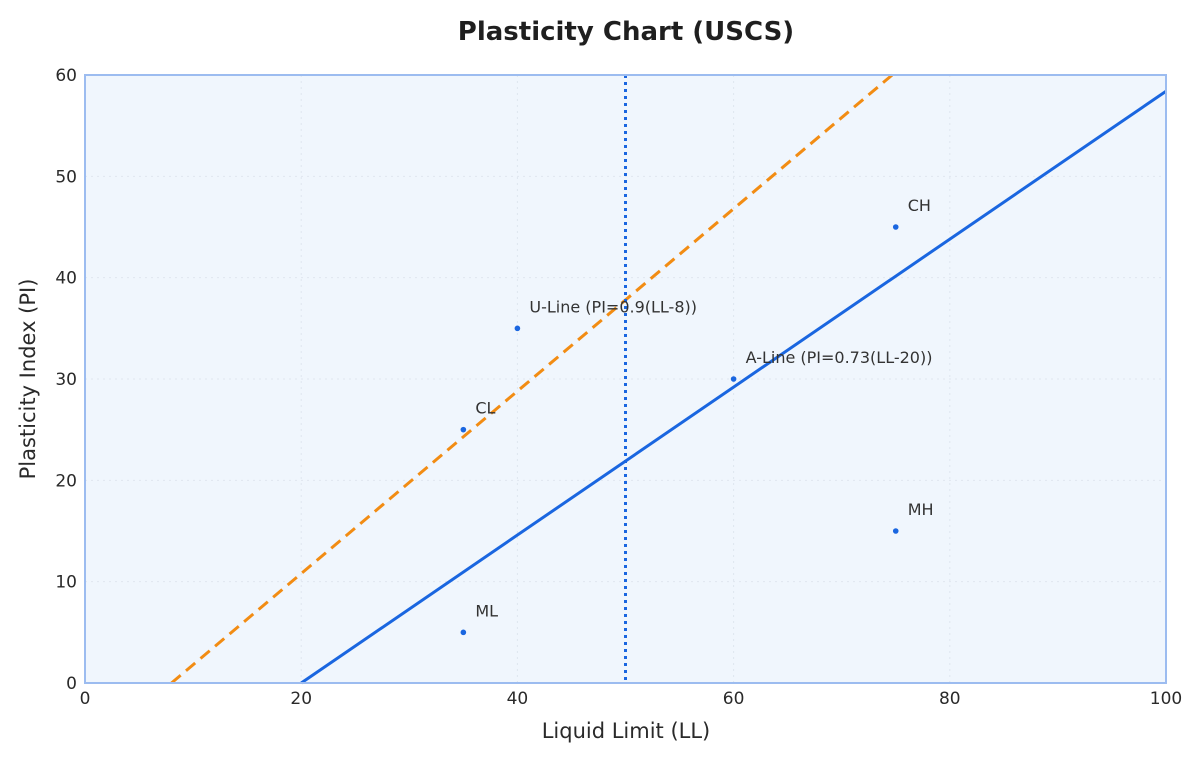 The image size is (1200, 760). What do you see at coordinates (613, 306) in the screenshot?
I see `line-label: U-Line (PI=0.9(LL-8))` at bounding box center [613, 306].